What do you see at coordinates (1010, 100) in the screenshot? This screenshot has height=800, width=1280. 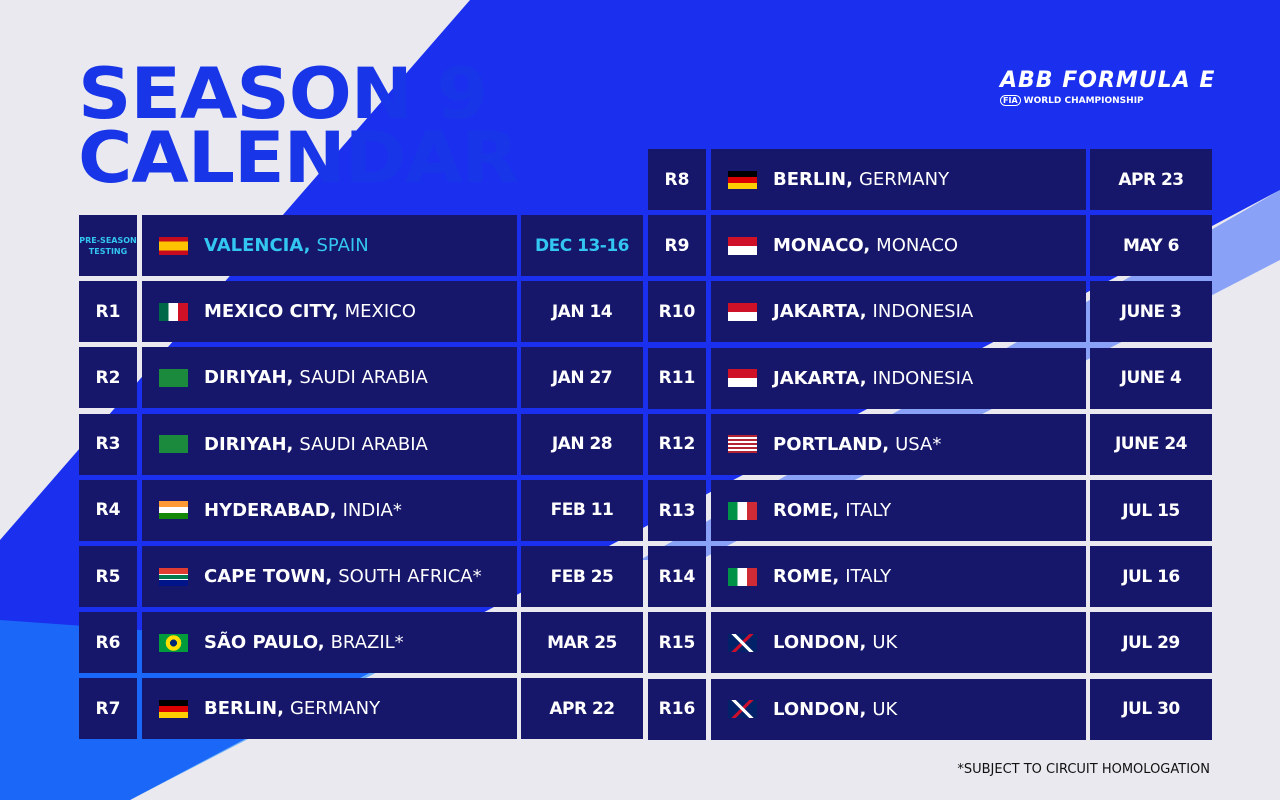 I see `fia-logo: FIA` at bounding box center [1010, 100].